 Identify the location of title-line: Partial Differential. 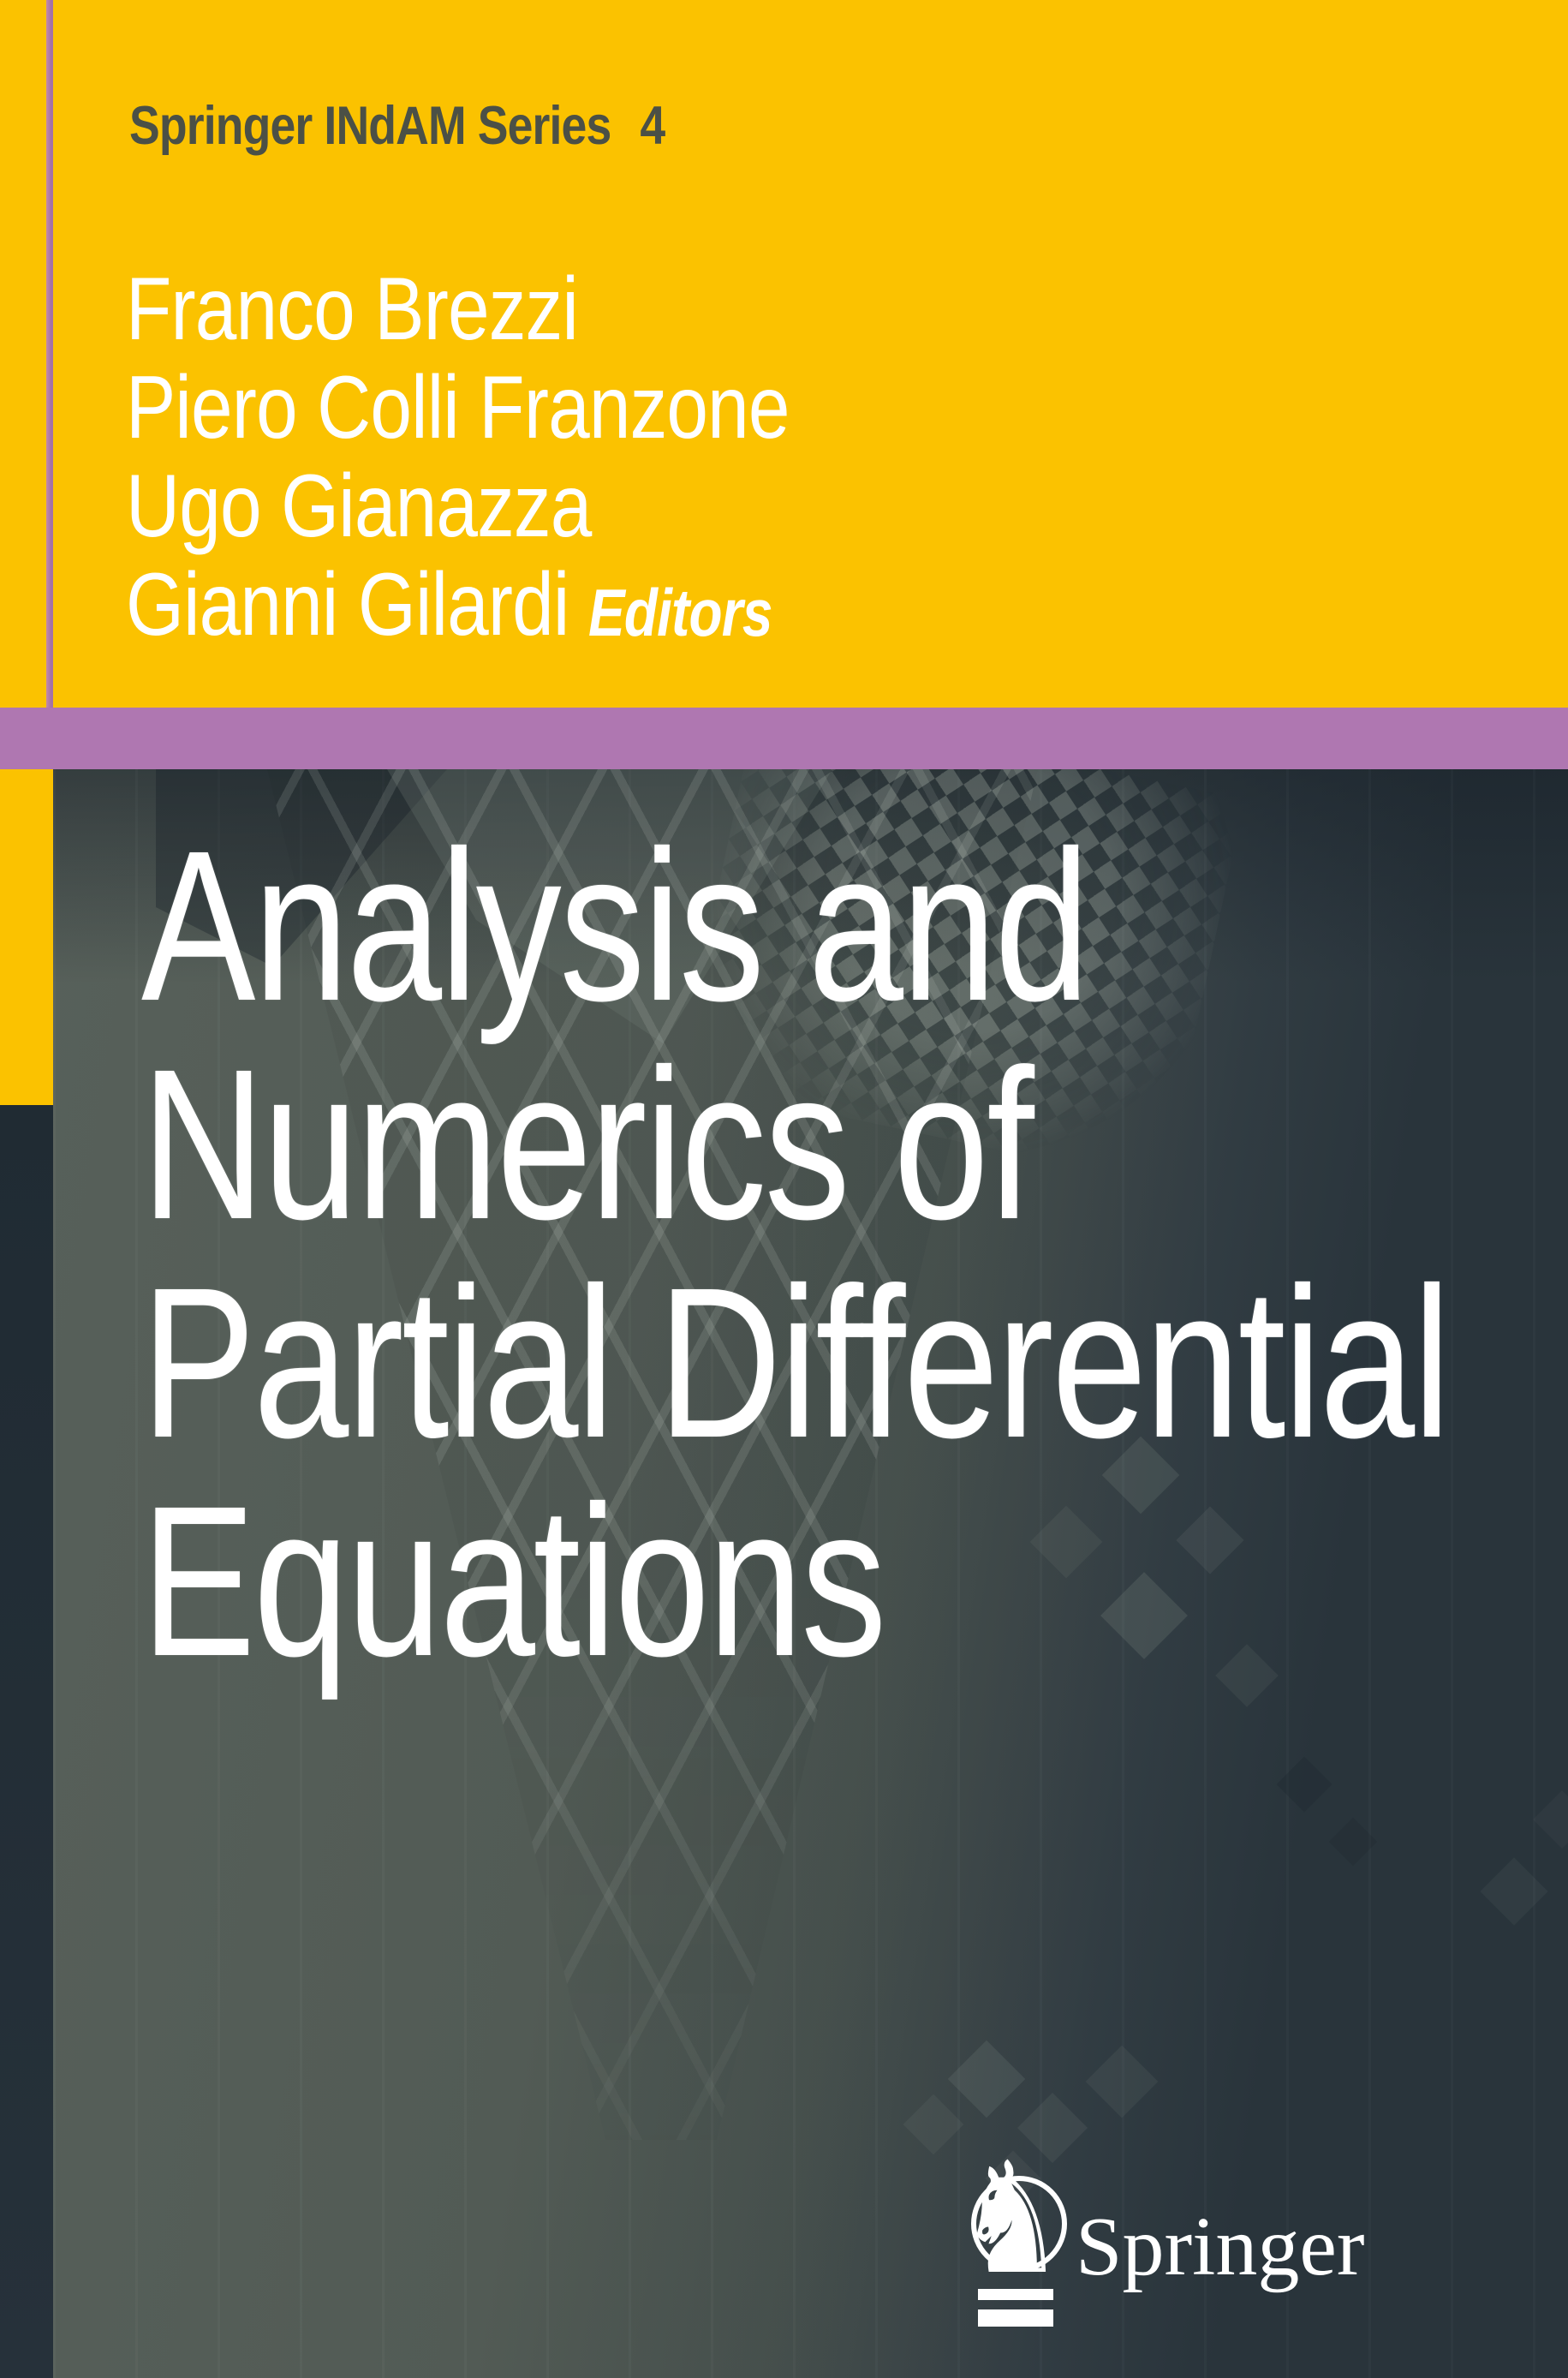
(796, 1362).